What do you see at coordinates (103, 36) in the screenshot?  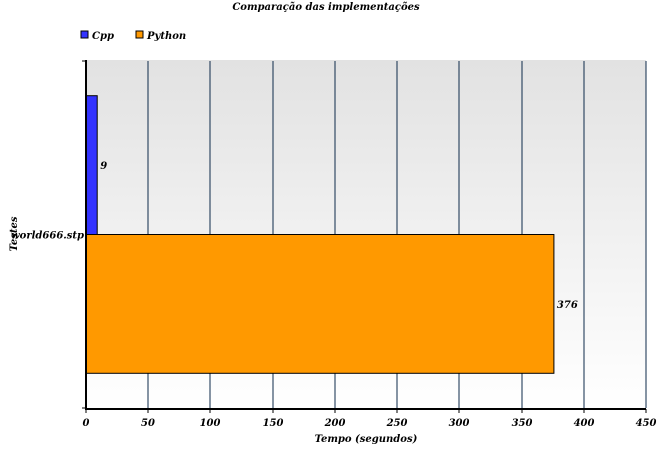 I see `legend-label-cpp: Cpp` at bounding box center [103, 36].